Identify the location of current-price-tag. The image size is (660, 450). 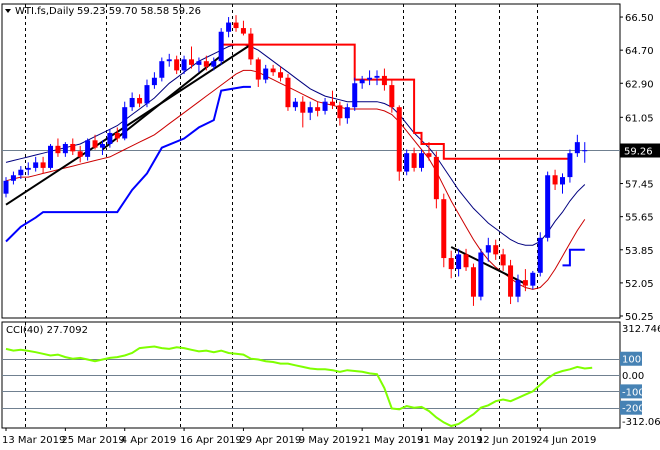
(640, 150).